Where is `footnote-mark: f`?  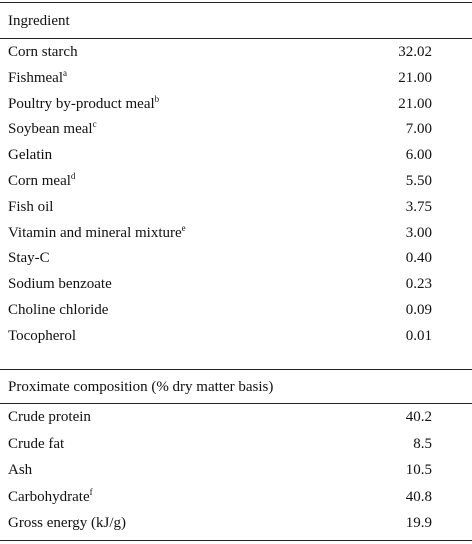 footnote-mark: f is located at coordinates (91, 491).